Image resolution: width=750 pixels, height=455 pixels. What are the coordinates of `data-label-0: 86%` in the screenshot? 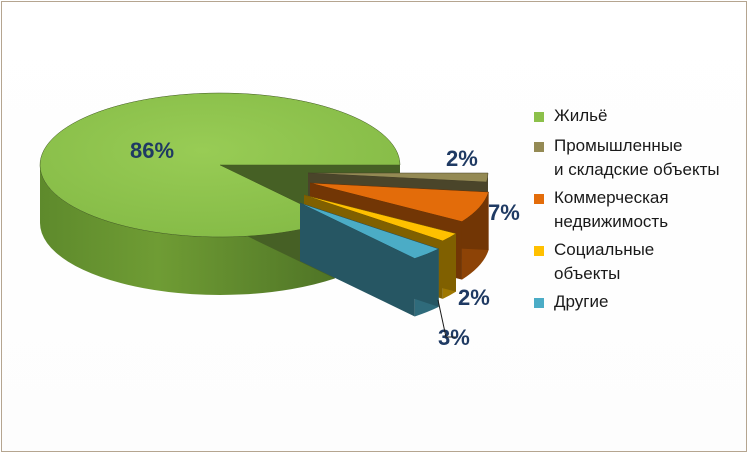 It's located at (152, 150).